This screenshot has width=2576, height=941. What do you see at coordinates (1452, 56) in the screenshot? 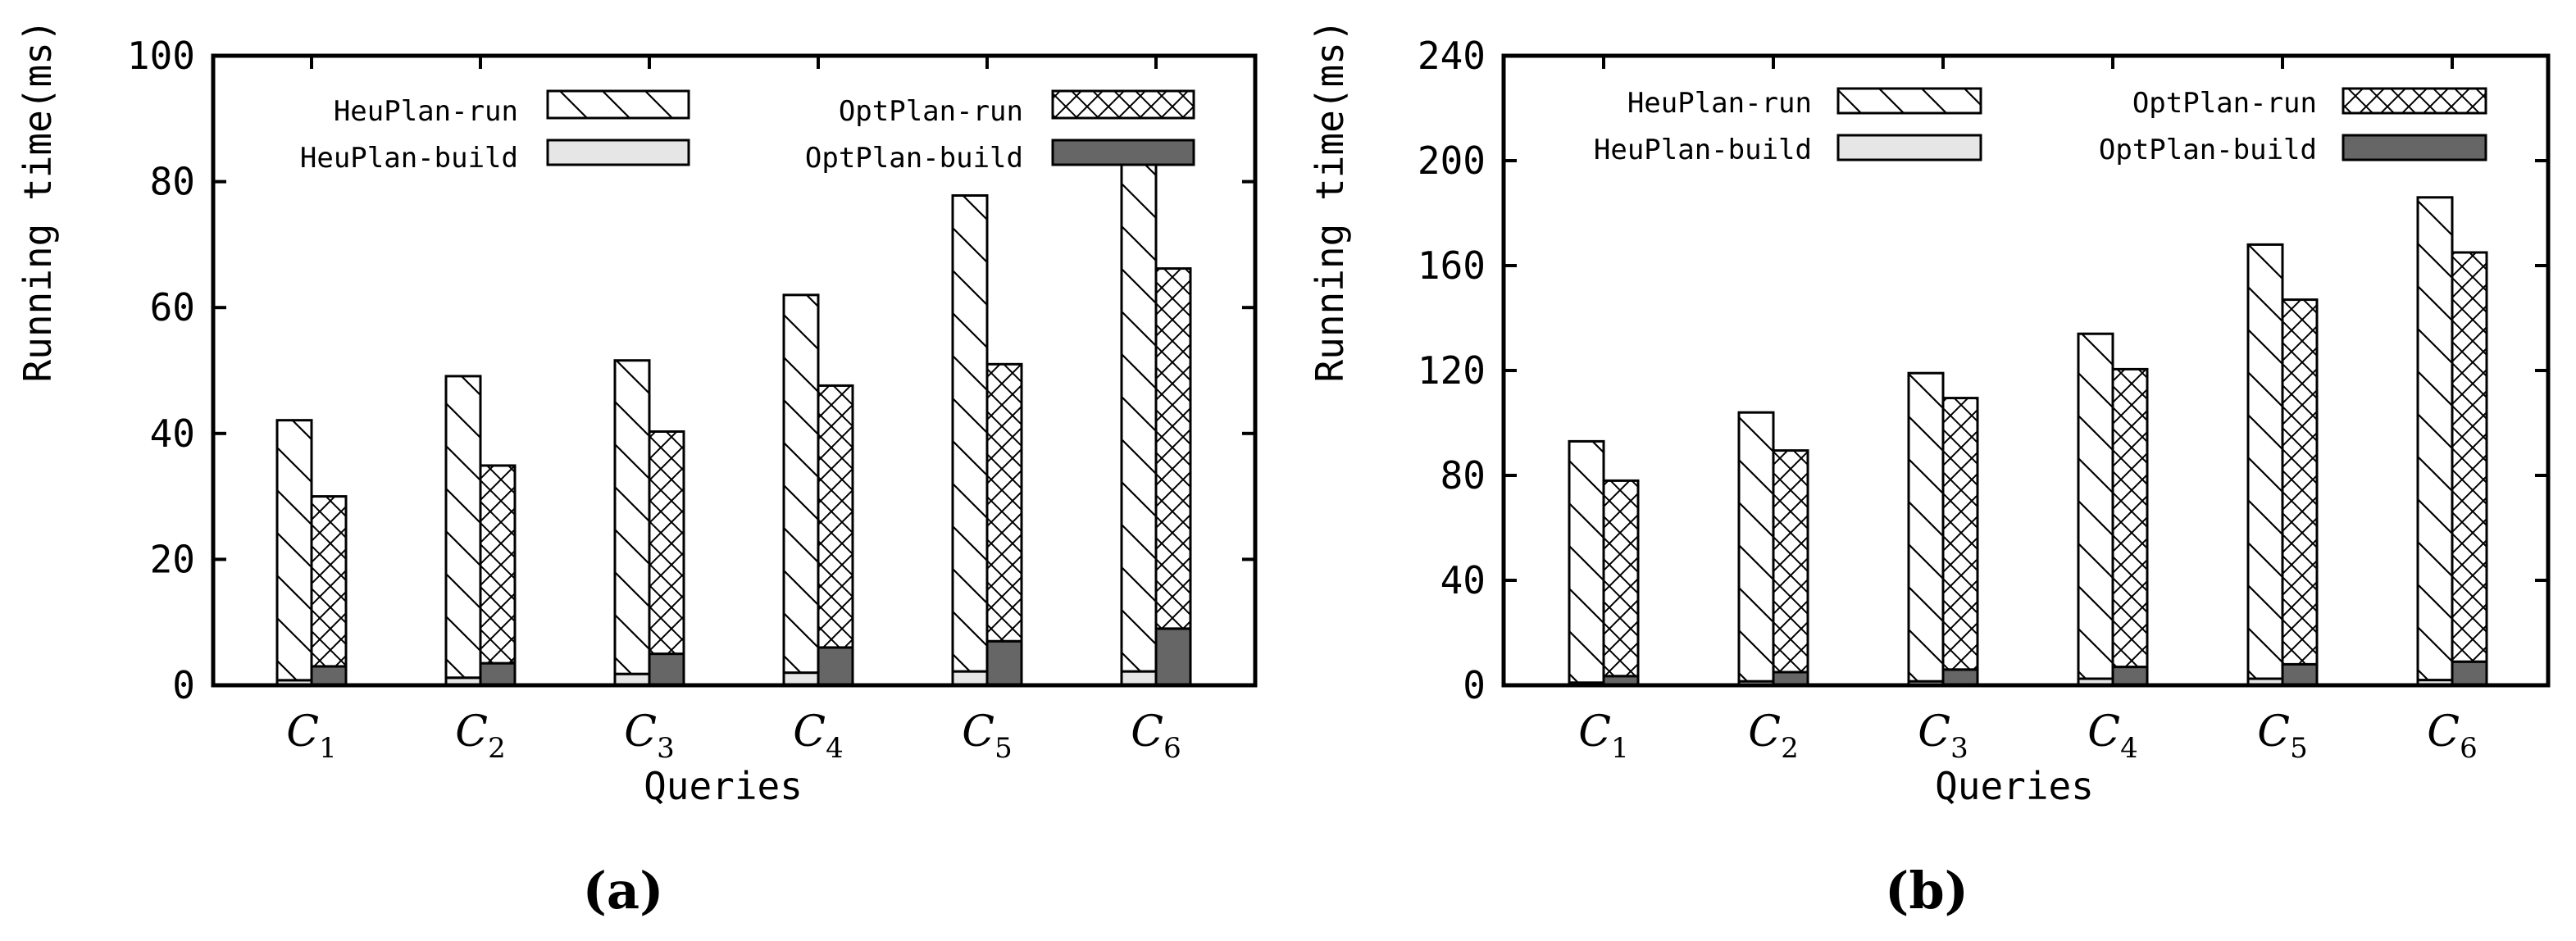
I see `y-tick-label: 240` at bounding box center [1452, 56].